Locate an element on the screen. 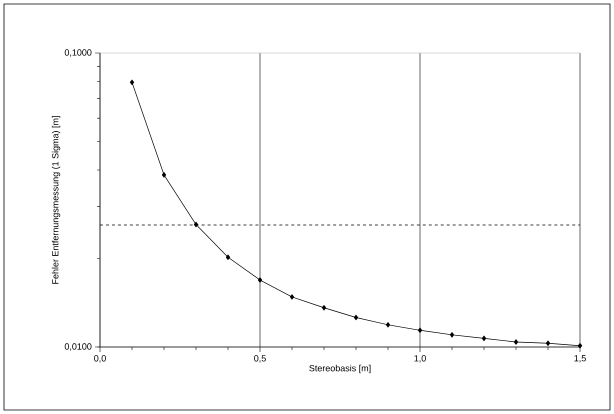 The width and height of the screenshot is (614, 414). y-tick-label: 0,1000 is located at coordinates (78, 53).